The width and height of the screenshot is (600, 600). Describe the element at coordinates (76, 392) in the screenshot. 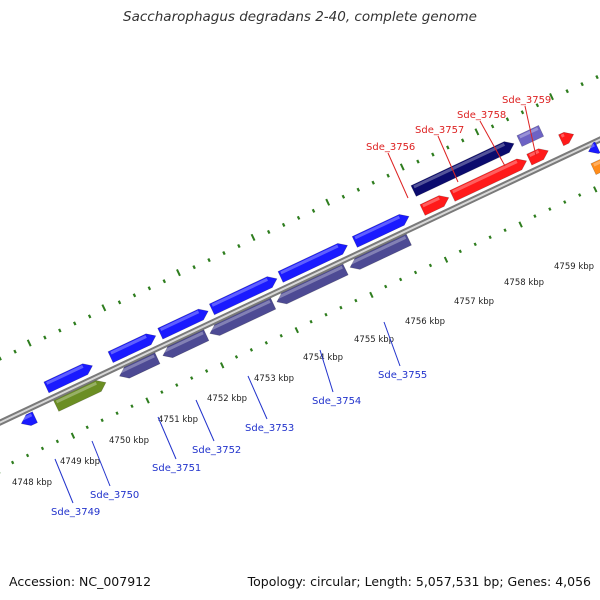

I see `olive-feature-highlight` at that location.